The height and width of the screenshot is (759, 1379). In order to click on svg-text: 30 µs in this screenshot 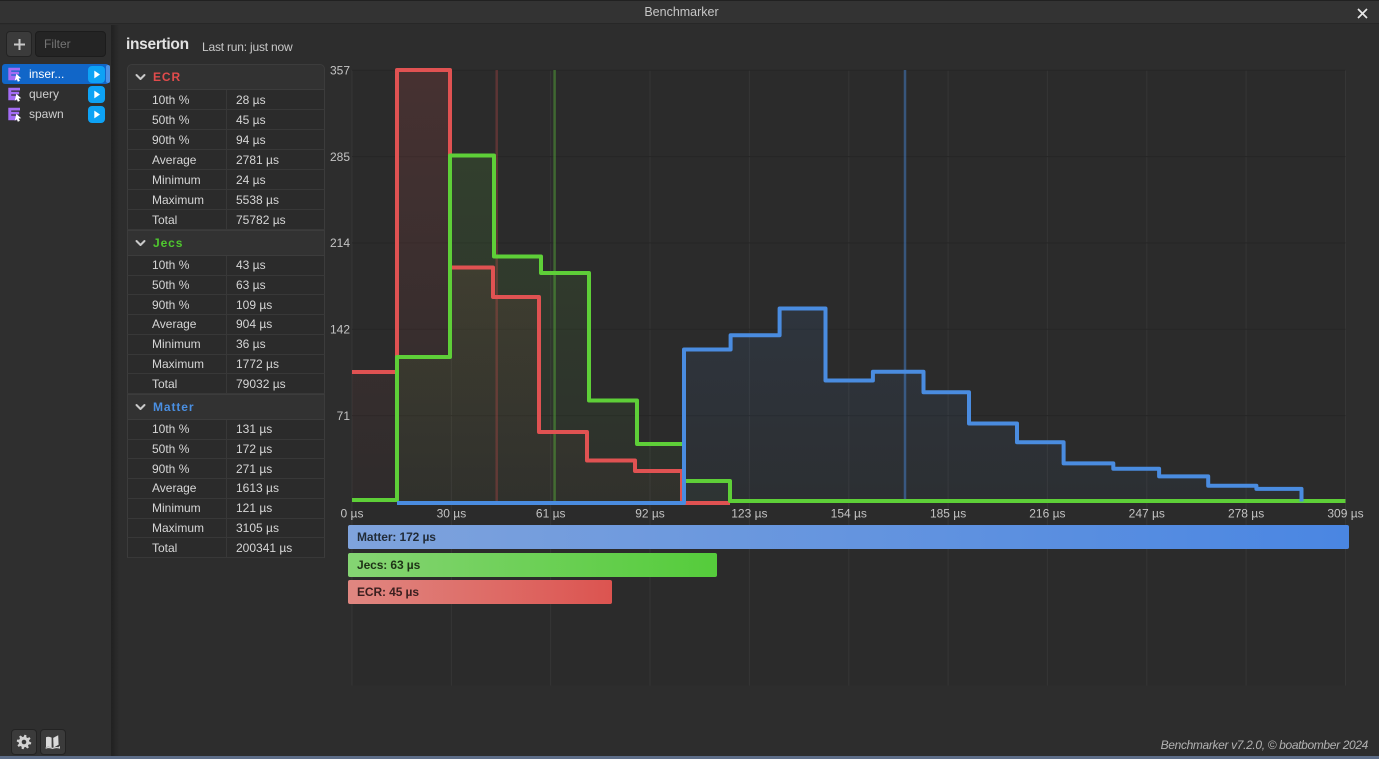, I will do `click(452, 514)`.